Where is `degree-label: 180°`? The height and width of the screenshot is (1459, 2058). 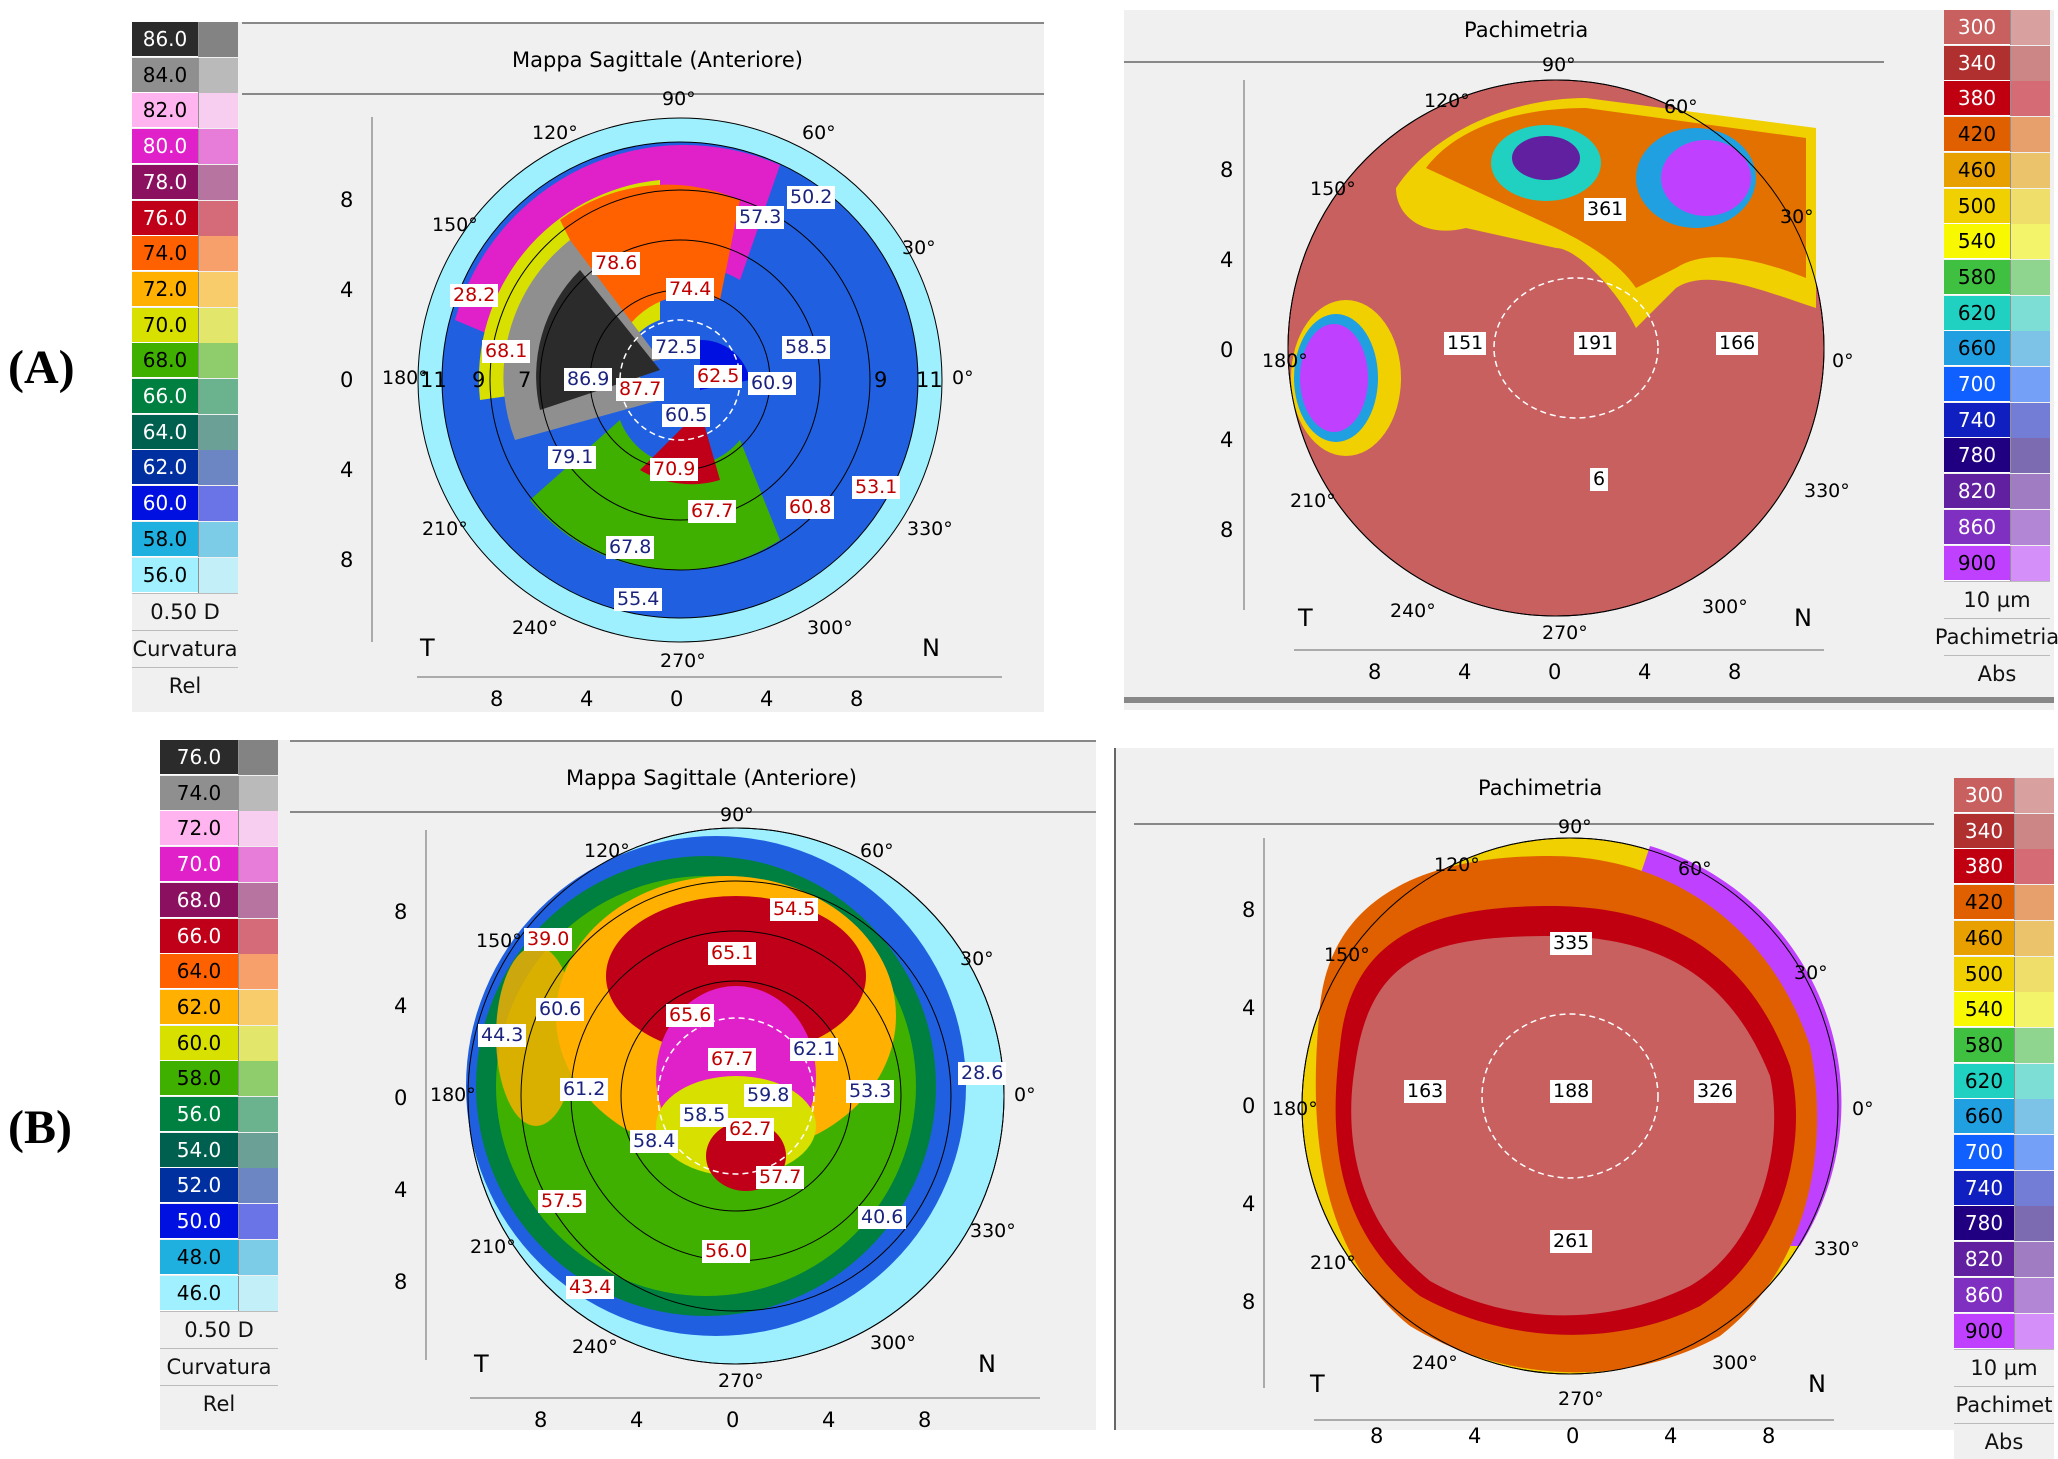
degree-label: 180° is located at coordinates (1295, 1109).